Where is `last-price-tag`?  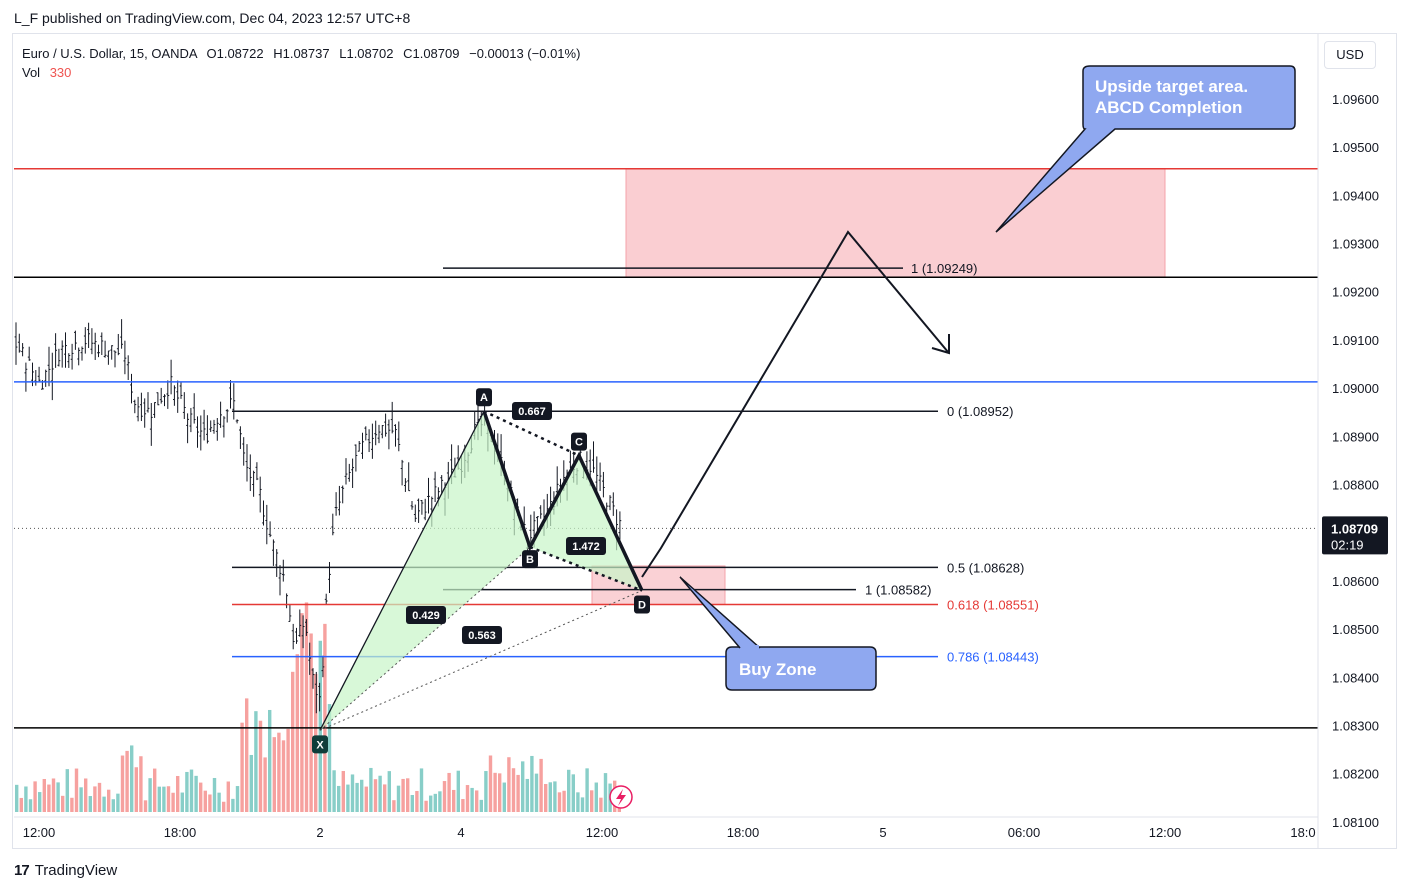 last-price-tag is located at coordinates (1355, 535).